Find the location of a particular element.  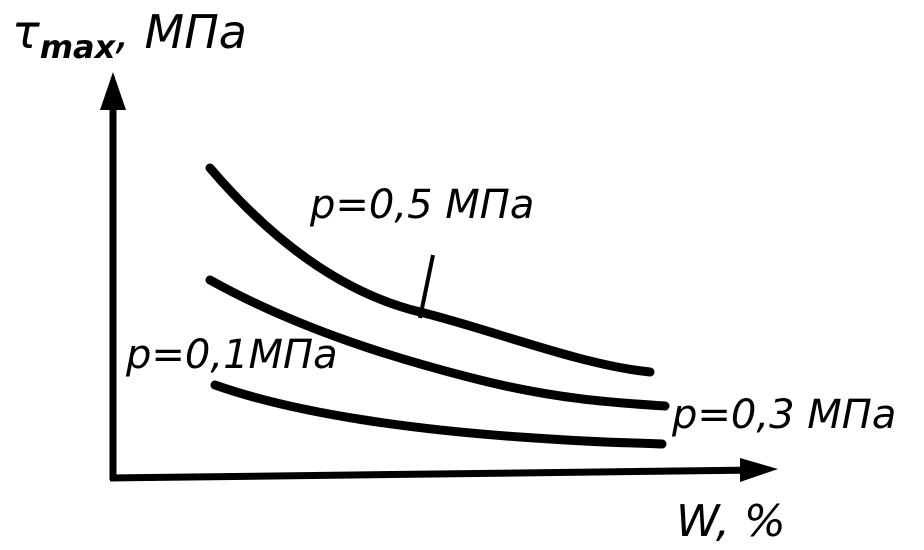

y-label-unit: , МПа is located at coordinates (181, 32).